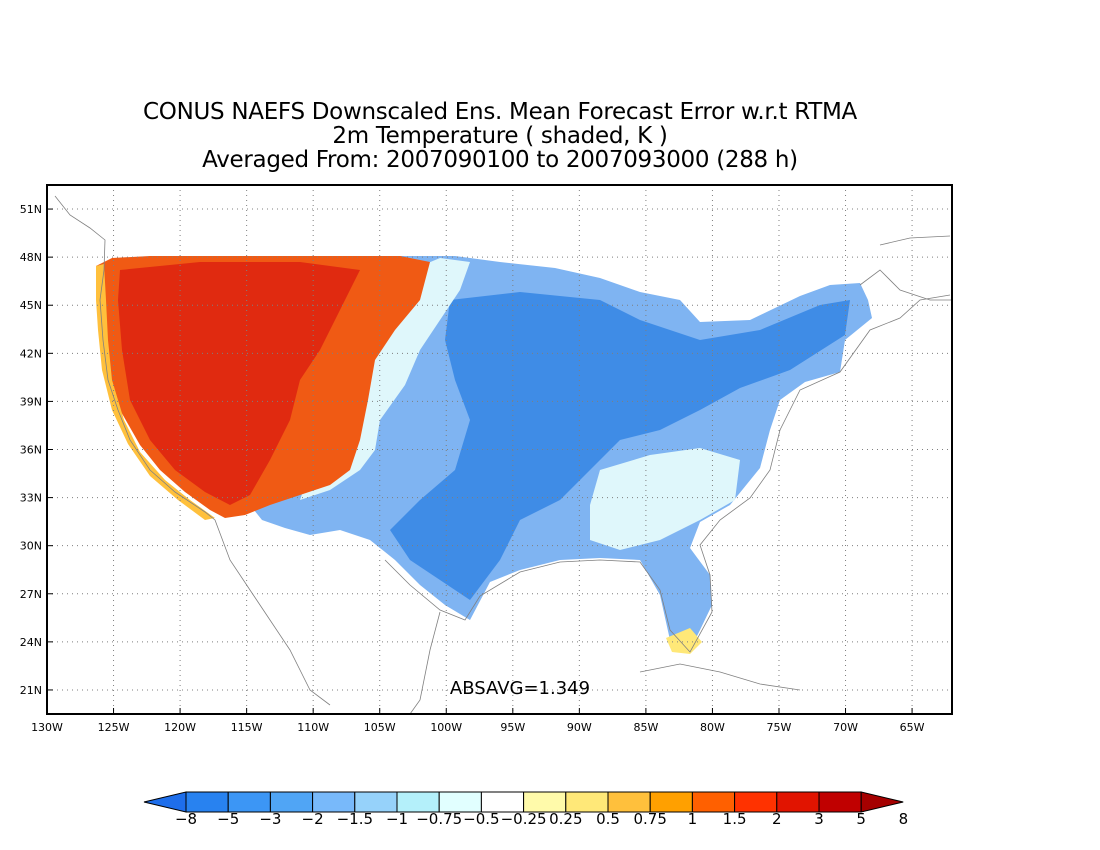  Describe the element at coordinates (397, 819) in the screenshot. I see `colorbar-label: −1` at that location.